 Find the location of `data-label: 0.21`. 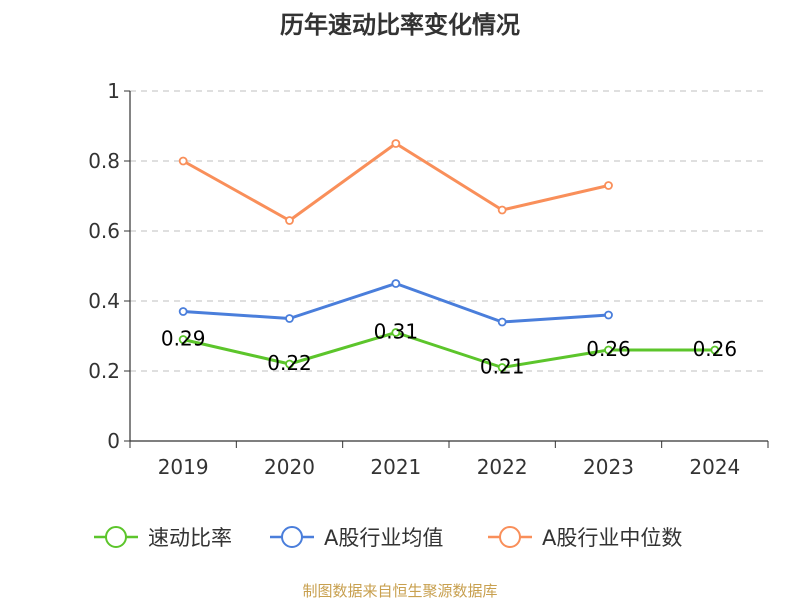

data-label: 0.21 is located at coordinates (502, 367).